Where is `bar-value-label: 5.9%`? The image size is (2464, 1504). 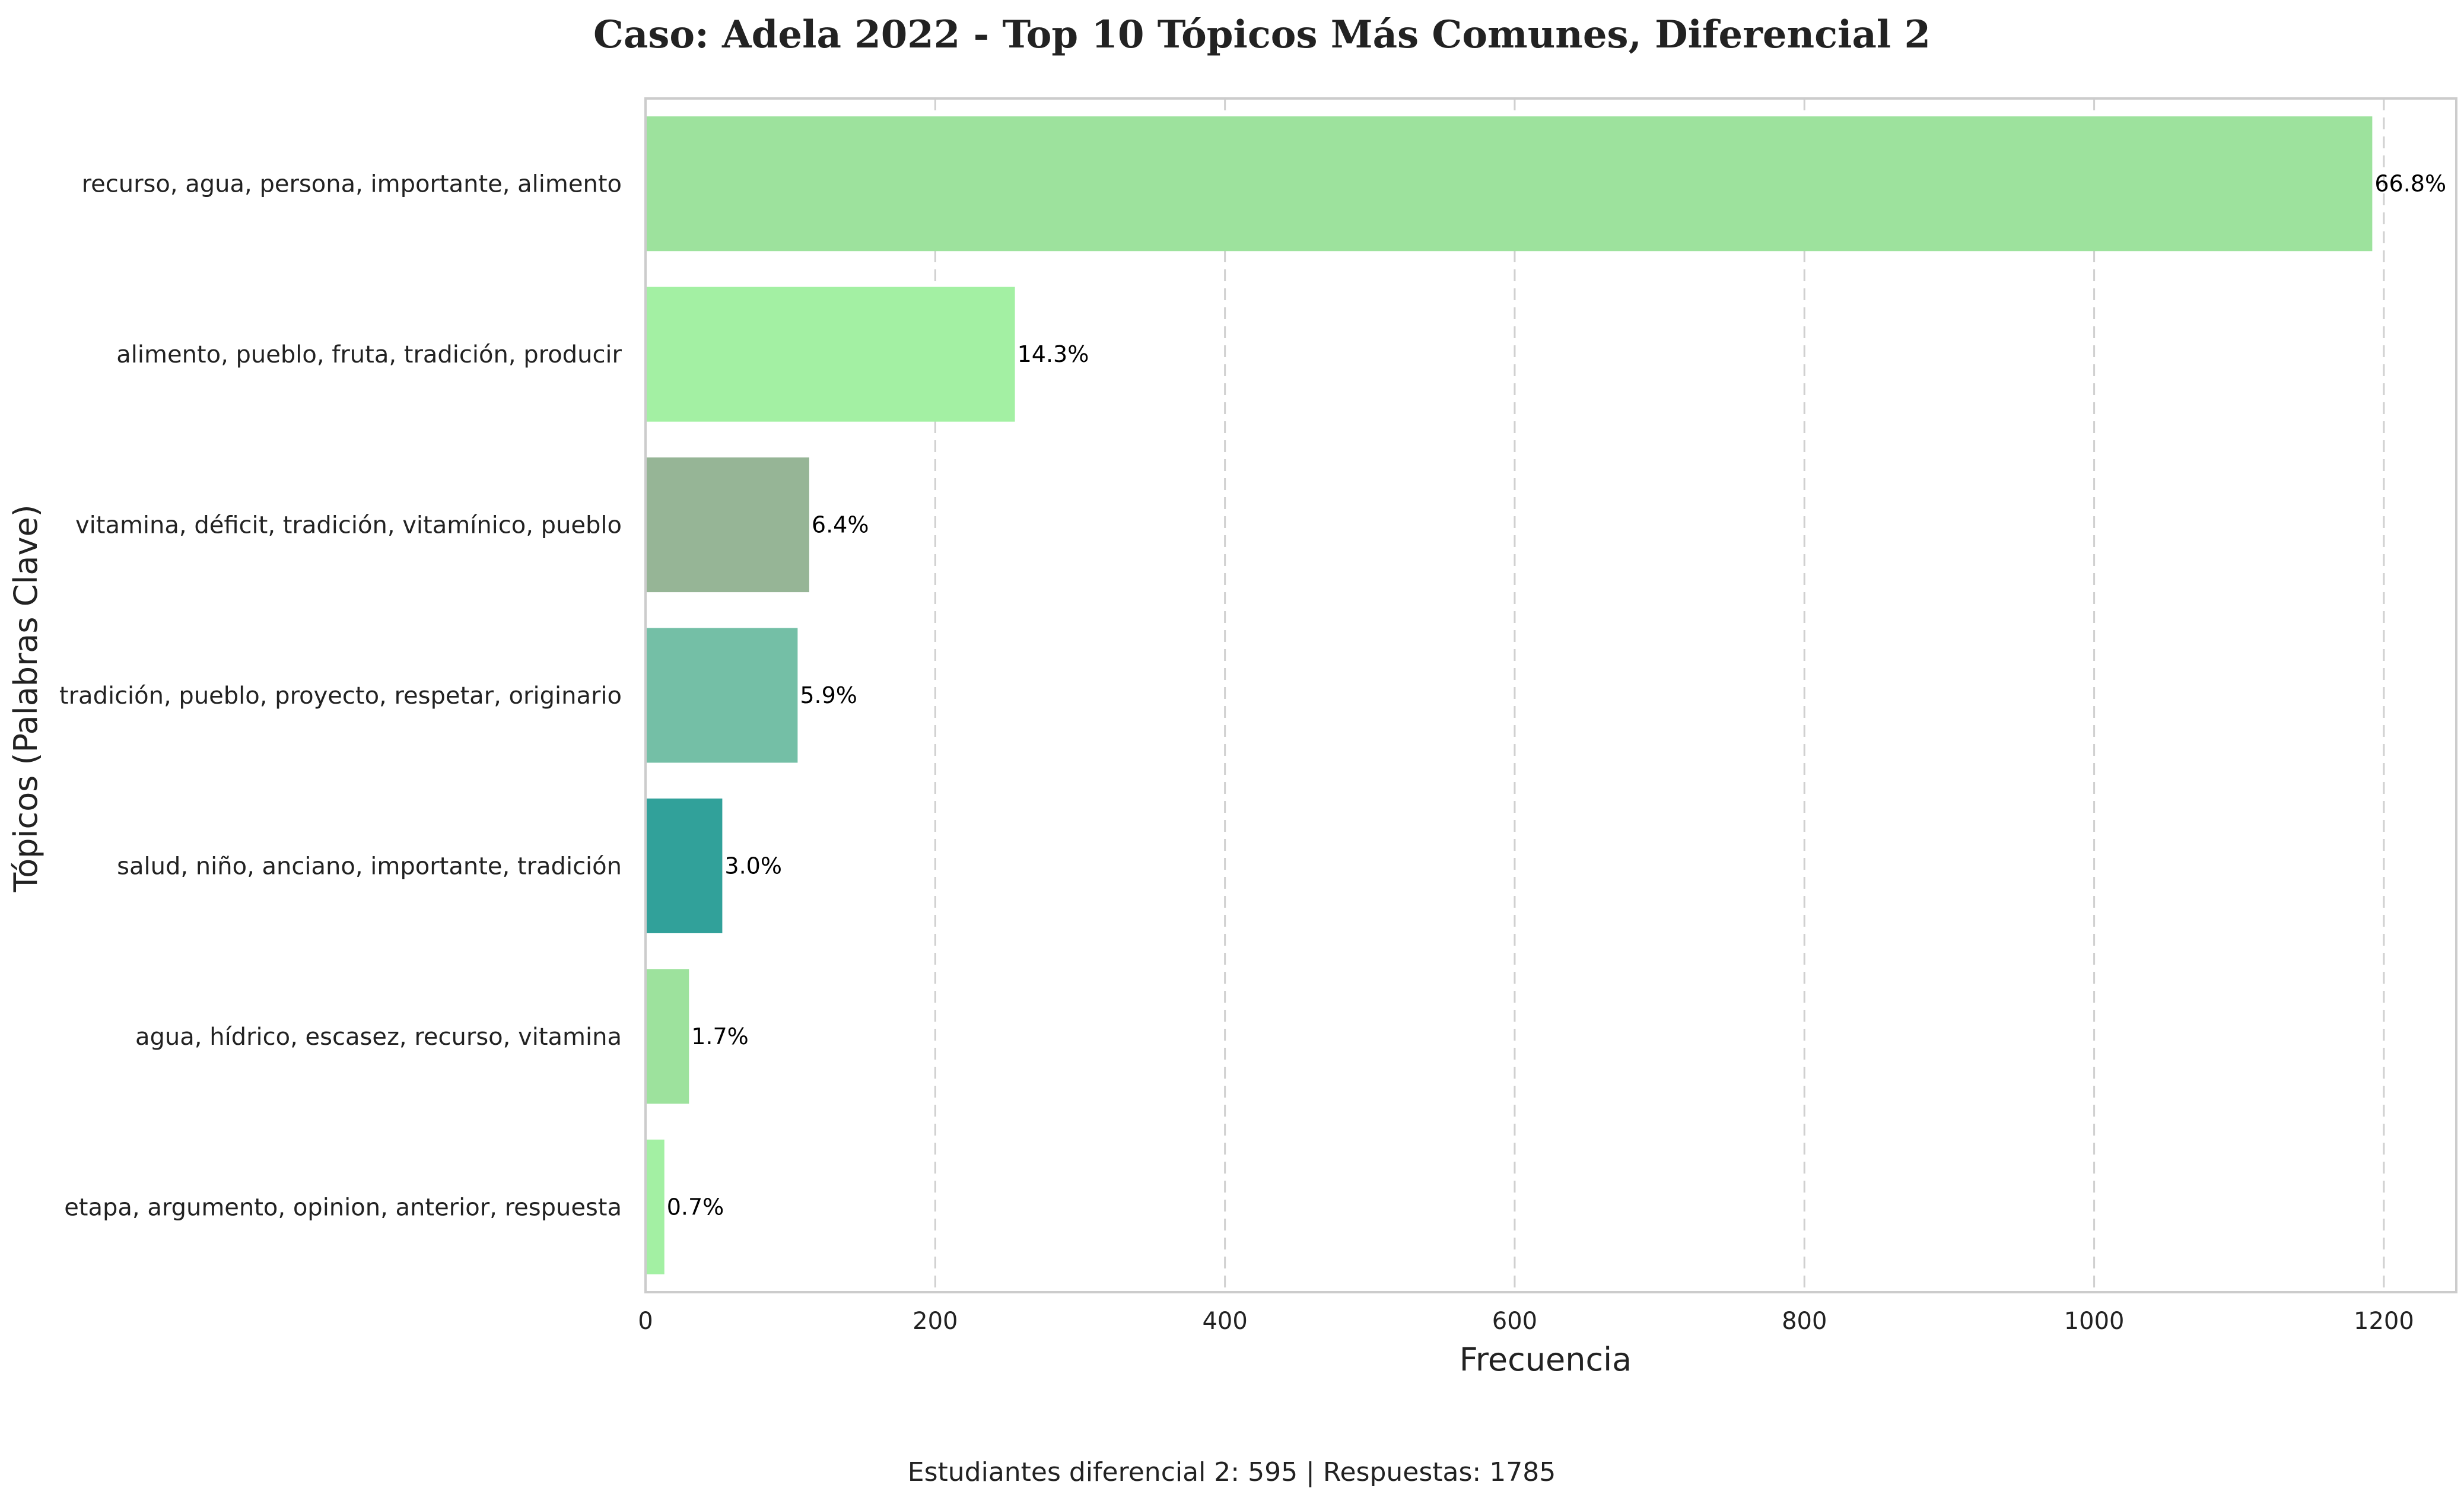
bar-value-label: 5.9% is located at coordinates (828, 695).